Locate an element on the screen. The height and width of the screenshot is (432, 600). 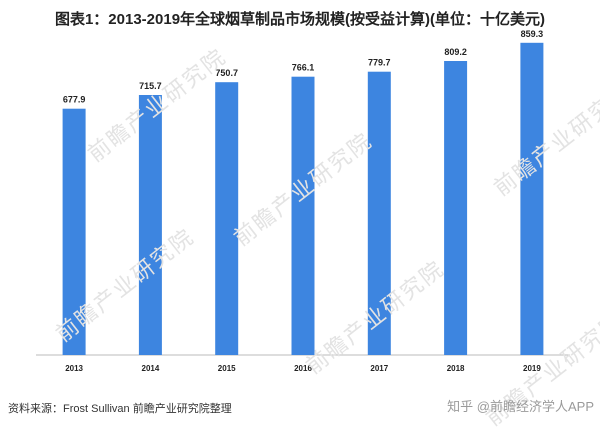
x-tick-label-2019: 2019 is located at coordinates (532, 368).